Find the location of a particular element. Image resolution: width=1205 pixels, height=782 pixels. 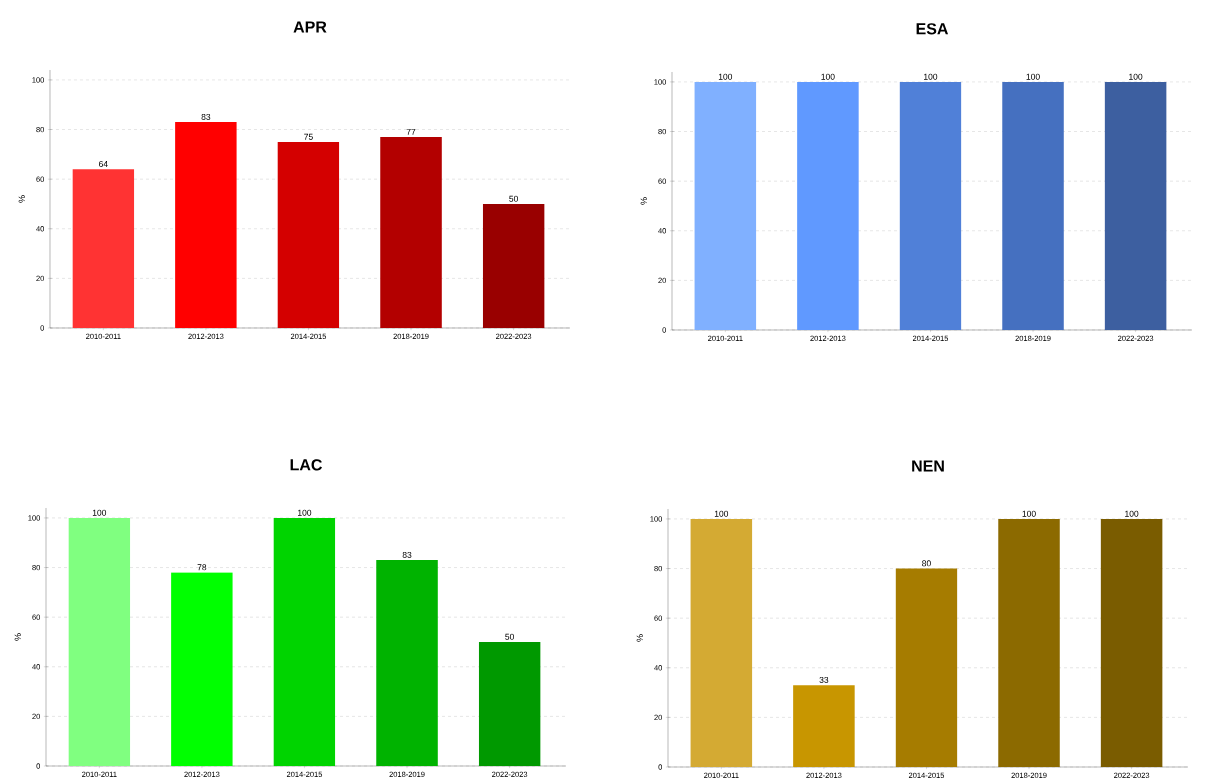

data-label: 77 is located at coordinates (411, 131).